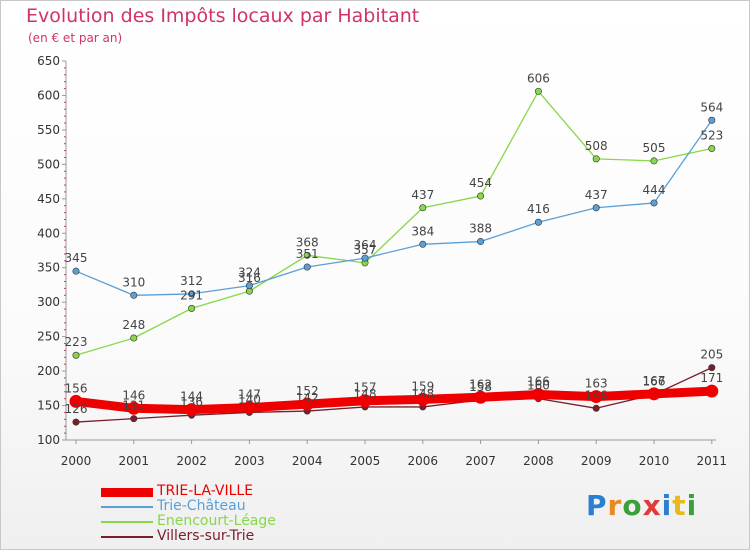 Image resolution: width=750 pixels, height=550 pixels. What do you see at coordinates (48, 199) in the screenshot?
I see `y-tick-label: 450` at bounding box center [48, 199].